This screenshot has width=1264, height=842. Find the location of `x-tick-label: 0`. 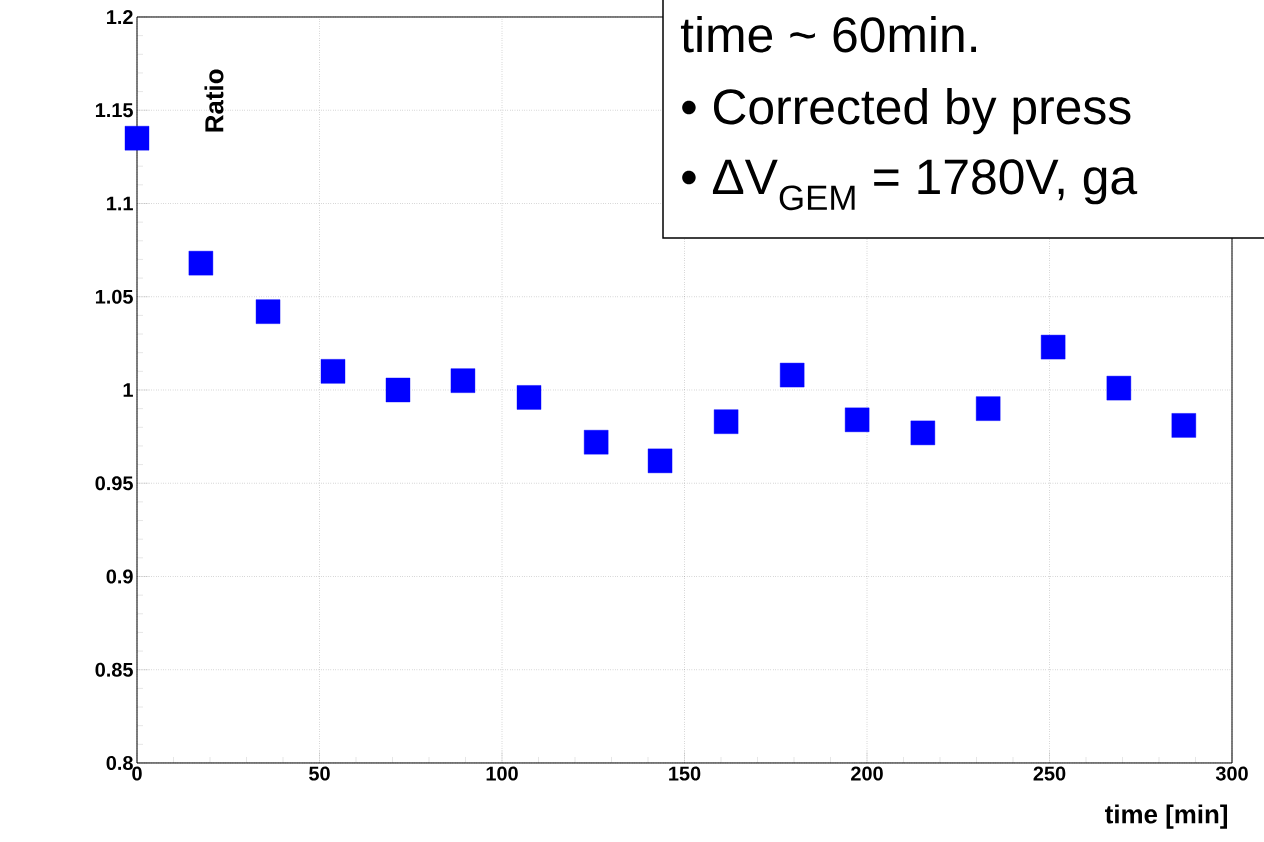

x-tick-label: 0 is located at coordinates (137, 773).